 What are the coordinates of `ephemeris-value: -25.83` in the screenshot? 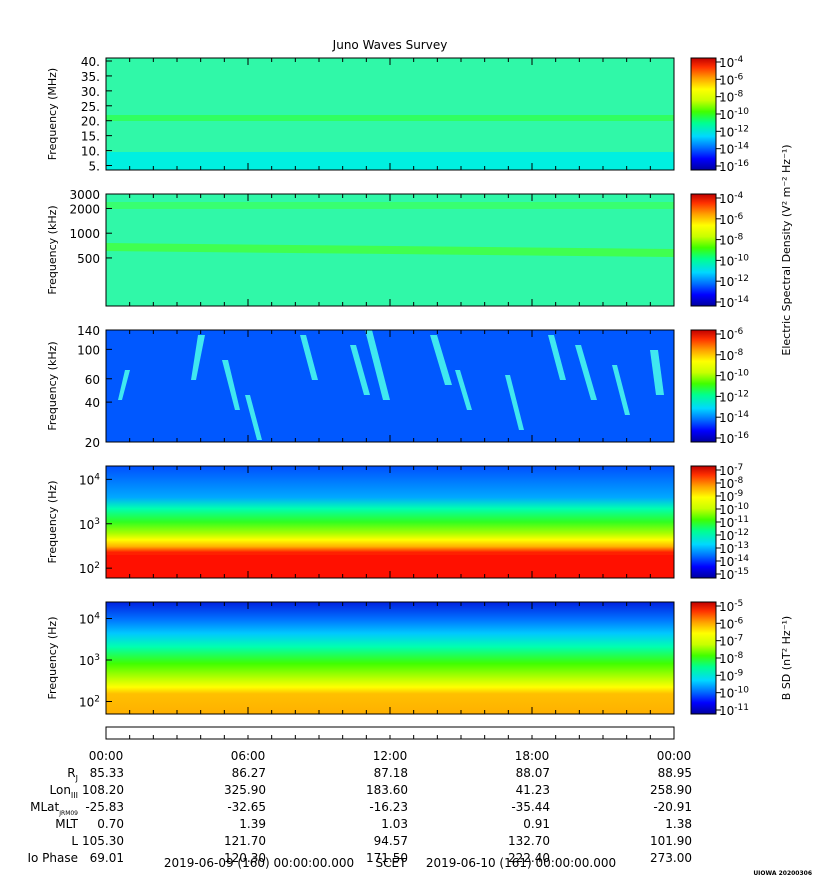 It's located at (104, 807).